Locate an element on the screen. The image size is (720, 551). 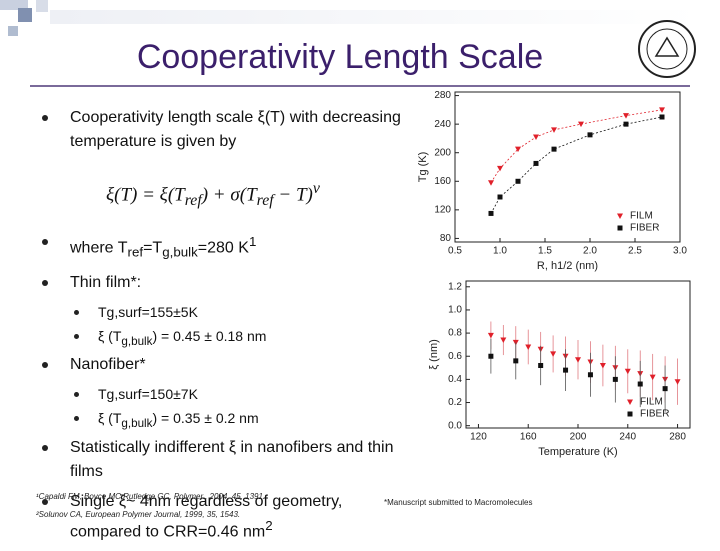
y-tick-label: 120 is located at coordinates (442, 209).